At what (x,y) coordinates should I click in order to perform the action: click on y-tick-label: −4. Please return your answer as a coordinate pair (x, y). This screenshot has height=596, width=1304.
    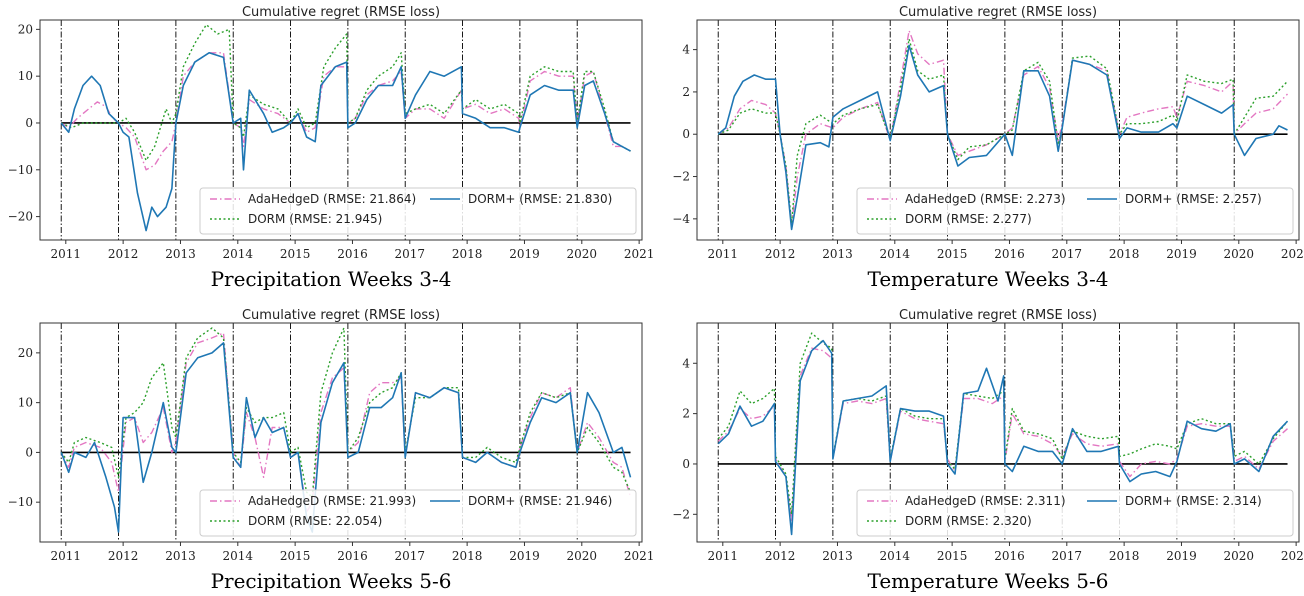
    Looking at the image, I should click on (681, 219).